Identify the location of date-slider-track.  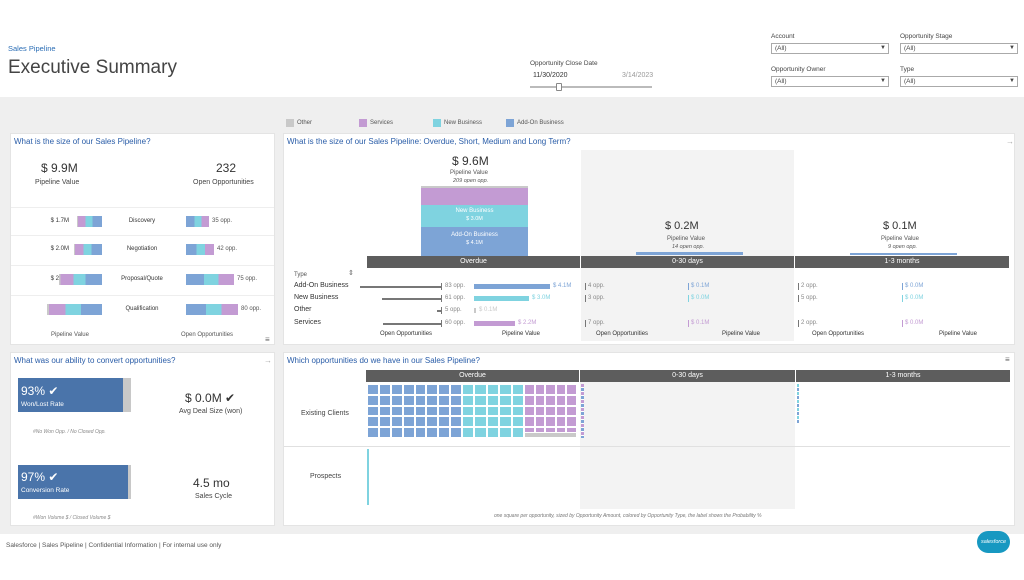
(591, 87).